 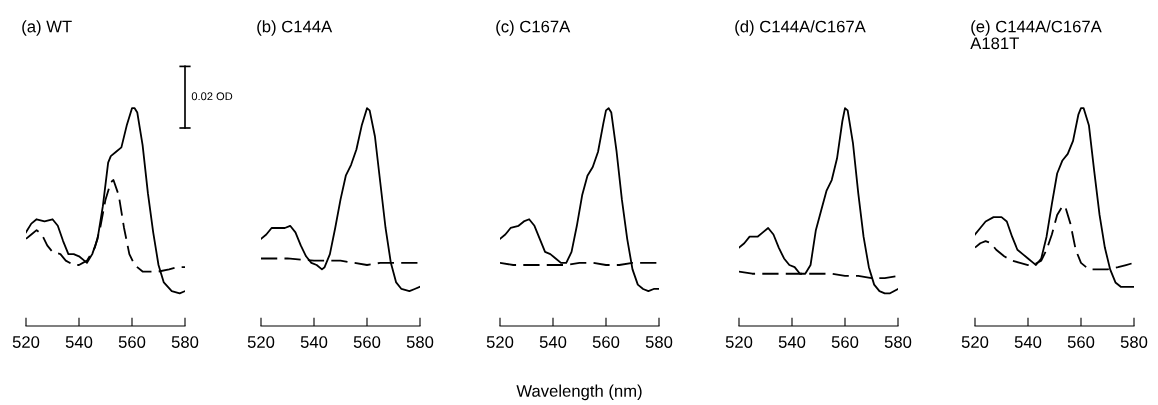 What do you see at coordinates (212, 96) in the screenshot?
I see `text: 0.02 OD` at bounding box center [212, 96].